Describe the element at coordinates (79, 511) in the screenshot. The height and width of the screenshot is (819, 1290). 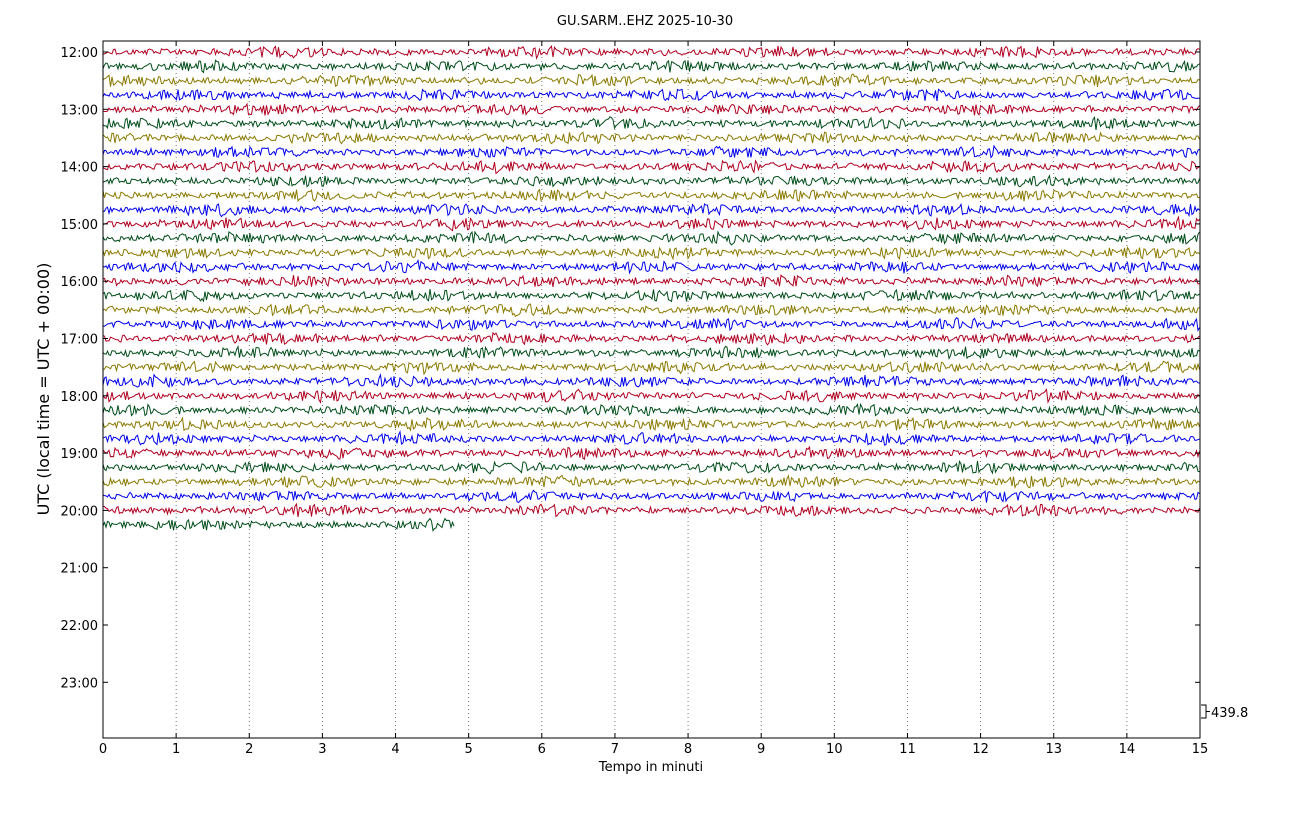
I see `y-tick-label: 20:00` at that location.